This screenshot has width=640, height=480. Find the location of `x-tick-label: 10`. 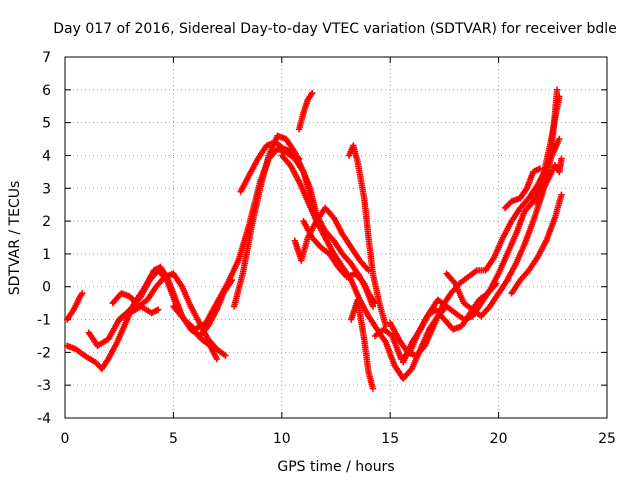

x-tick-label: 10 is located at coordinates (282, 439).